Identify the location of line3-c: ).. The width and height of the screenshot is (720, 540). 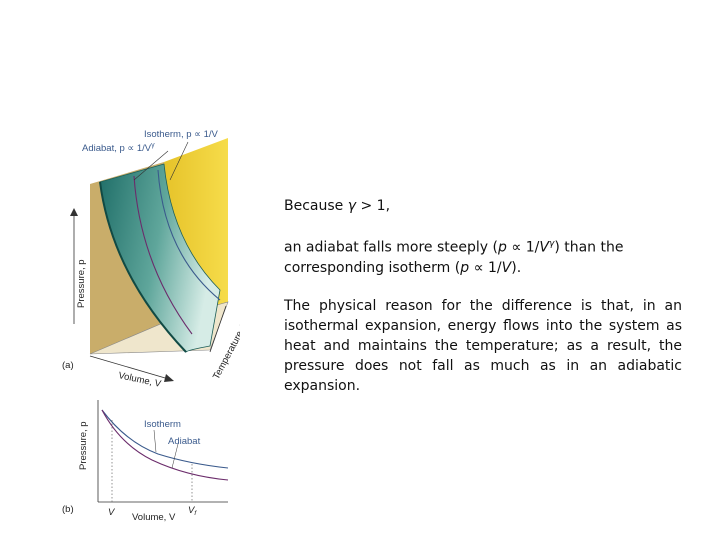
(516, 267).